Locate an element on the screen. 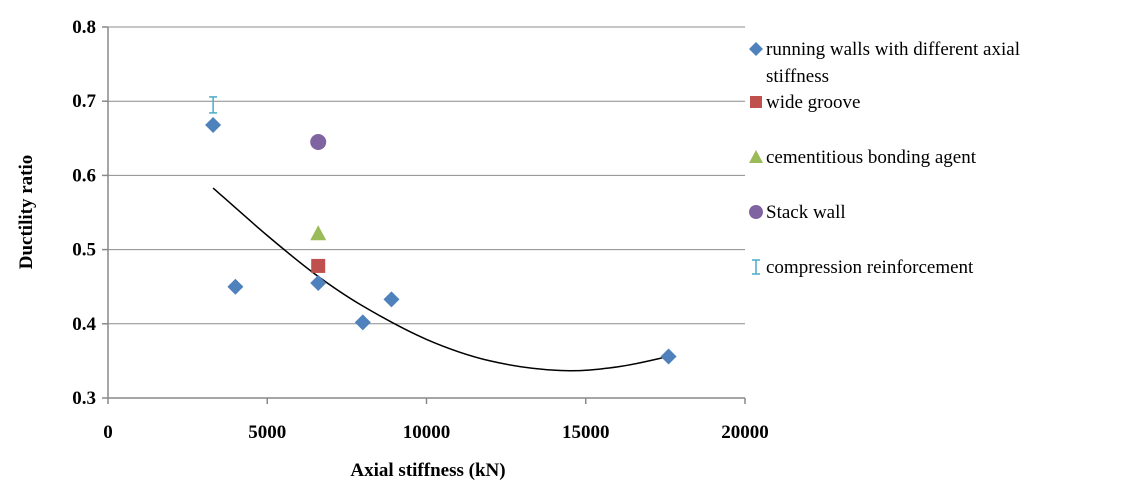 The height and width of the screenshot is (483, 1125). legend-marker-xbar is located at coordinates (756, 267).